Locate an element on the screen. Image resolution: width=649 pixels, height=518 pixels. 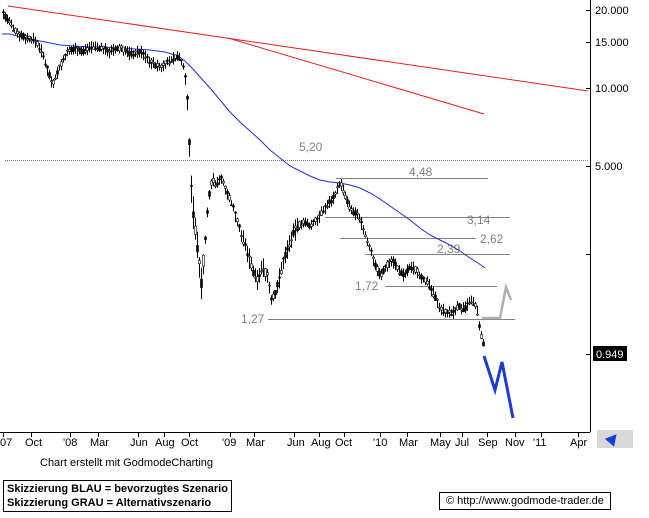
y-tick-label: 20.000 is located at coordinates (612, 11).